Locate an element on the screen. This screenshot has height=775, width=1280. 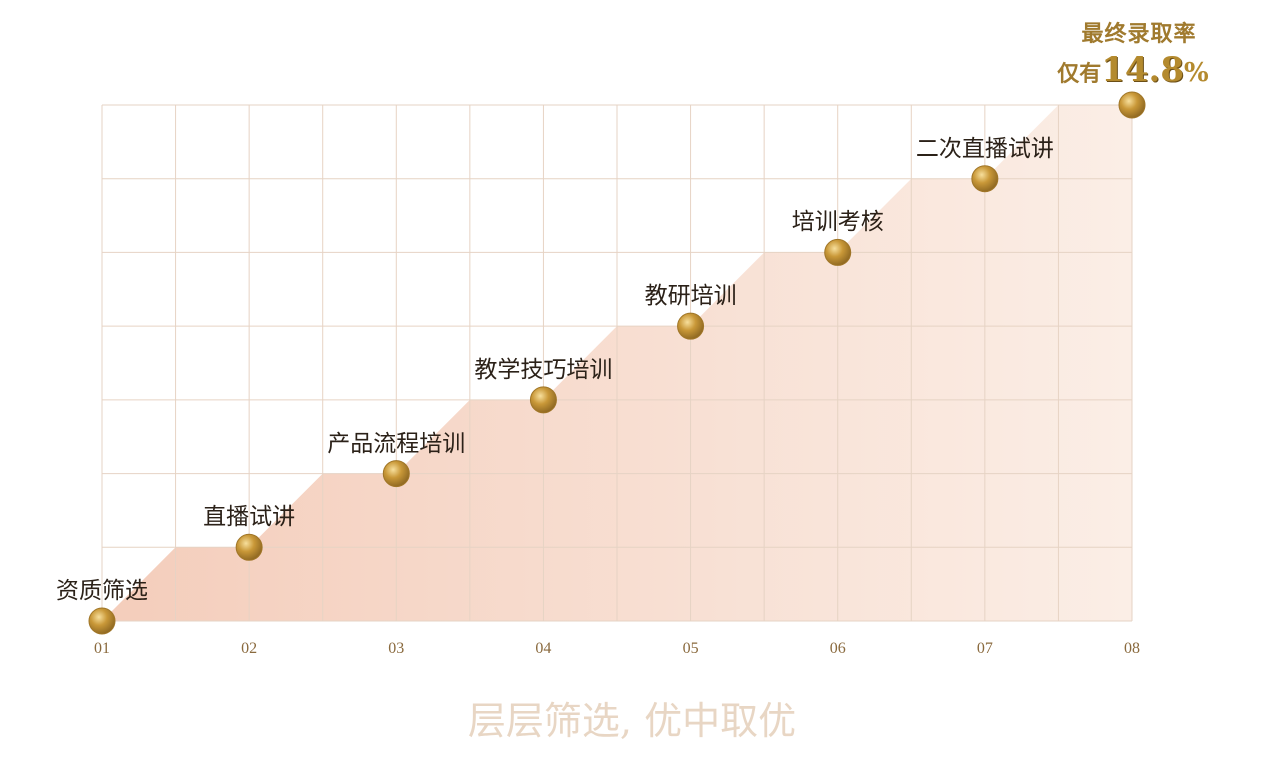
x-tick-label: 03 is located at coordinates (396, 648).